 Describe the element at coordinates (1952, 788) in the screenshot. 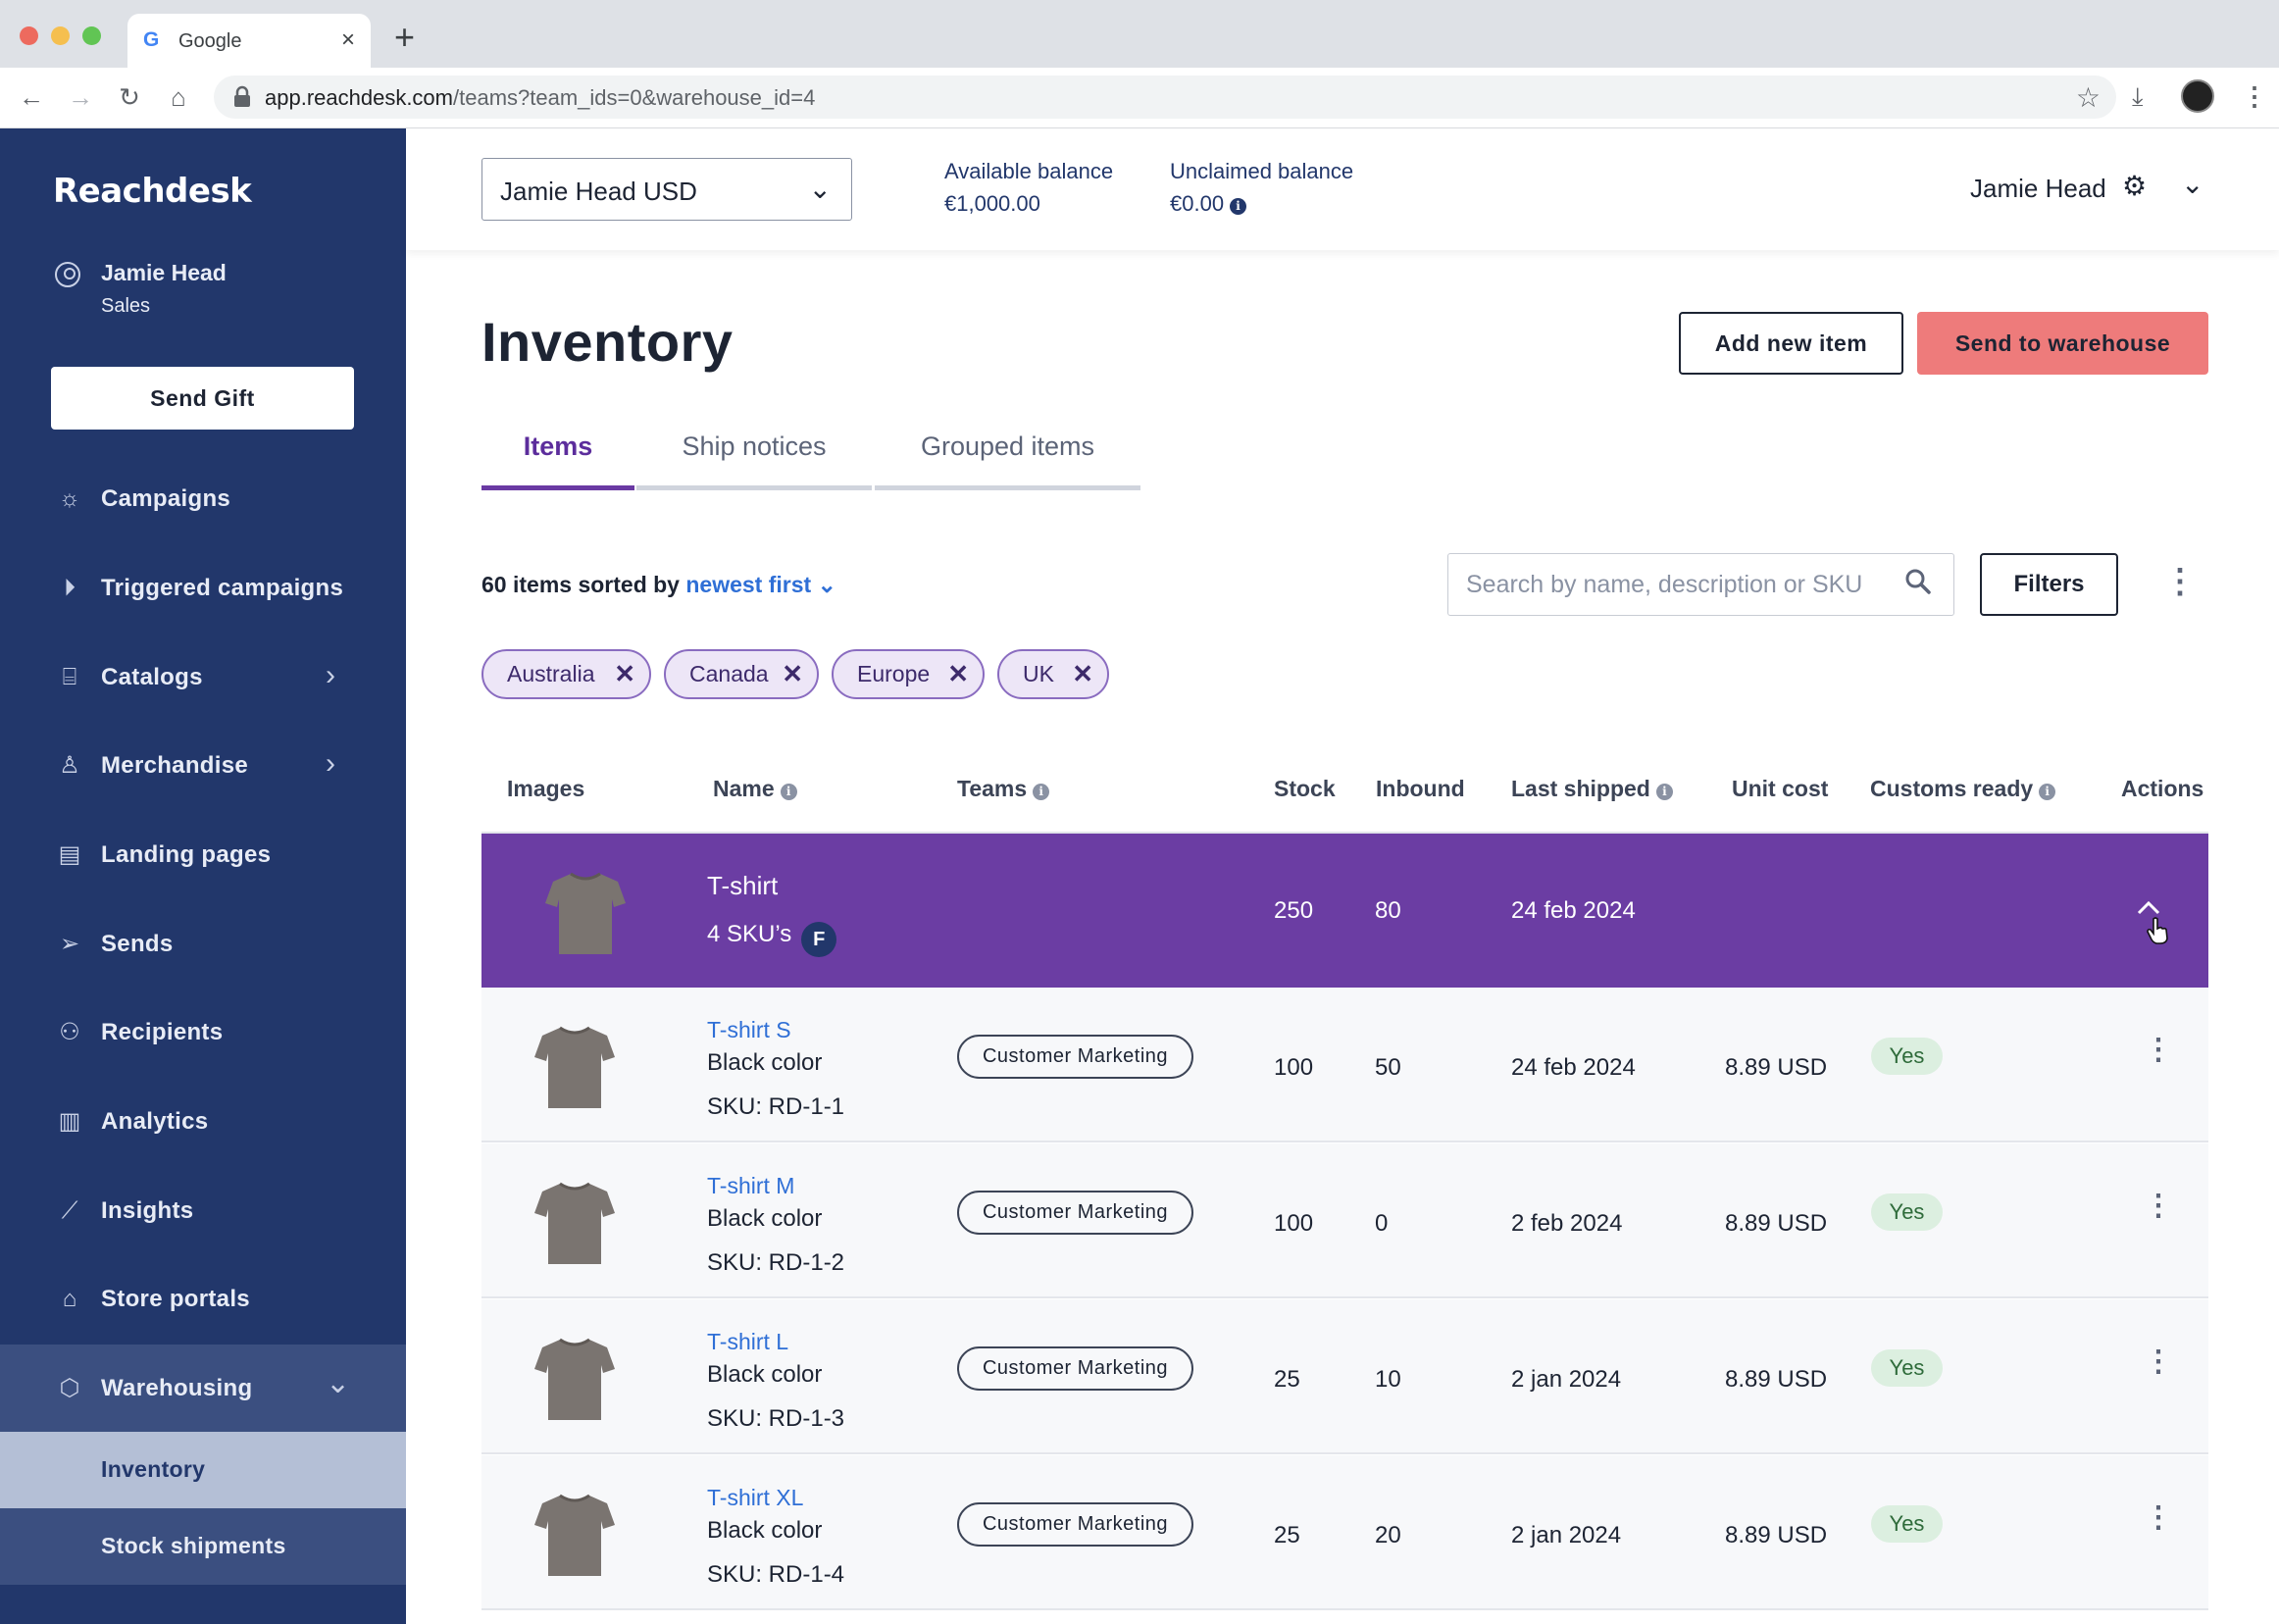

I see `column-header-label: Customs ready` at that location.